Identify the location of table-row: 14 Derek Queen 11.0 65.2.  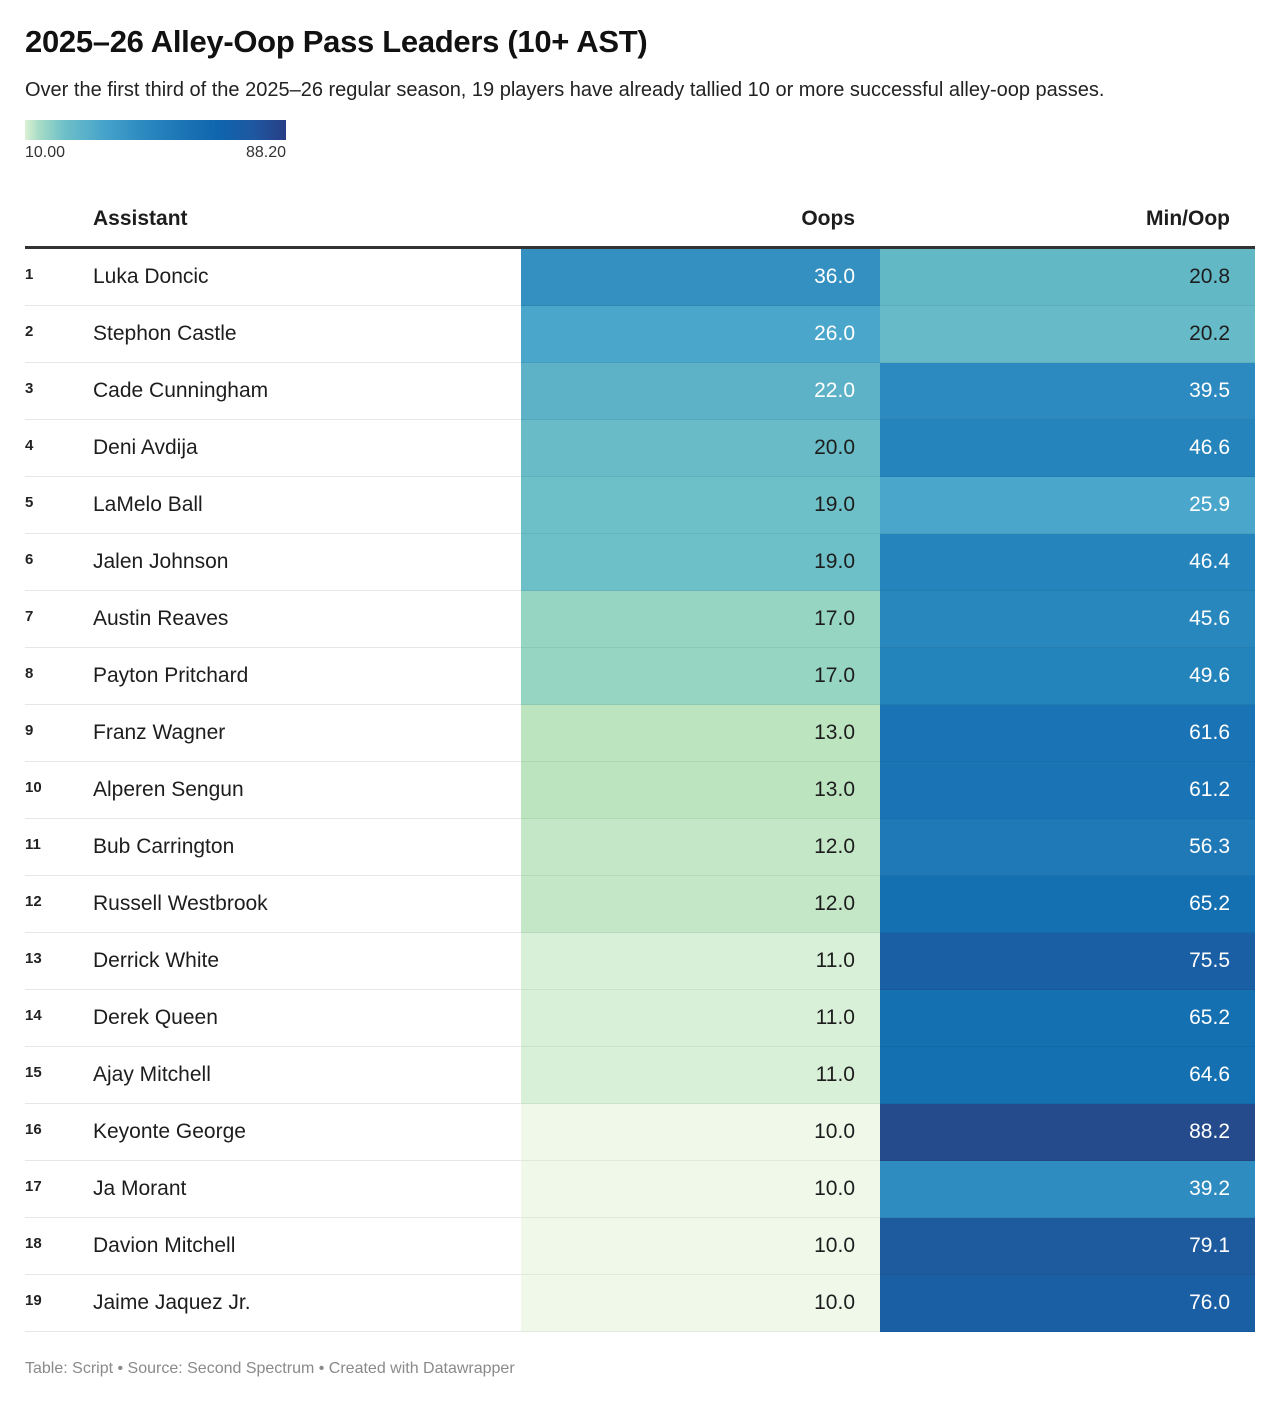
(640, 1018).